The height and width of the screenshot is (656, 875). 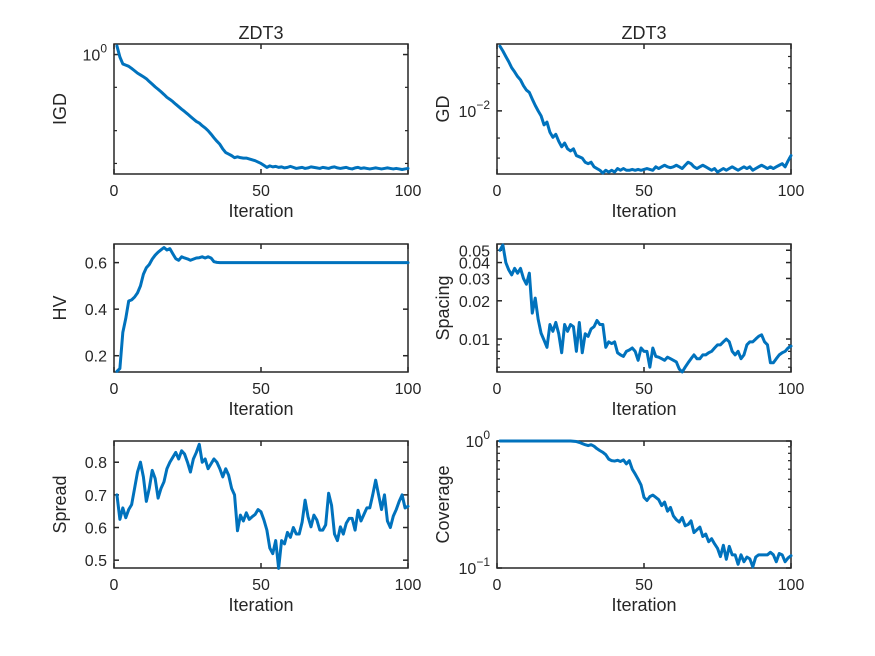 What do you see at coordinates (474, 251) in the screenshot?
I see `y-tick-label: 0.05` at bounding box center [474, 251].